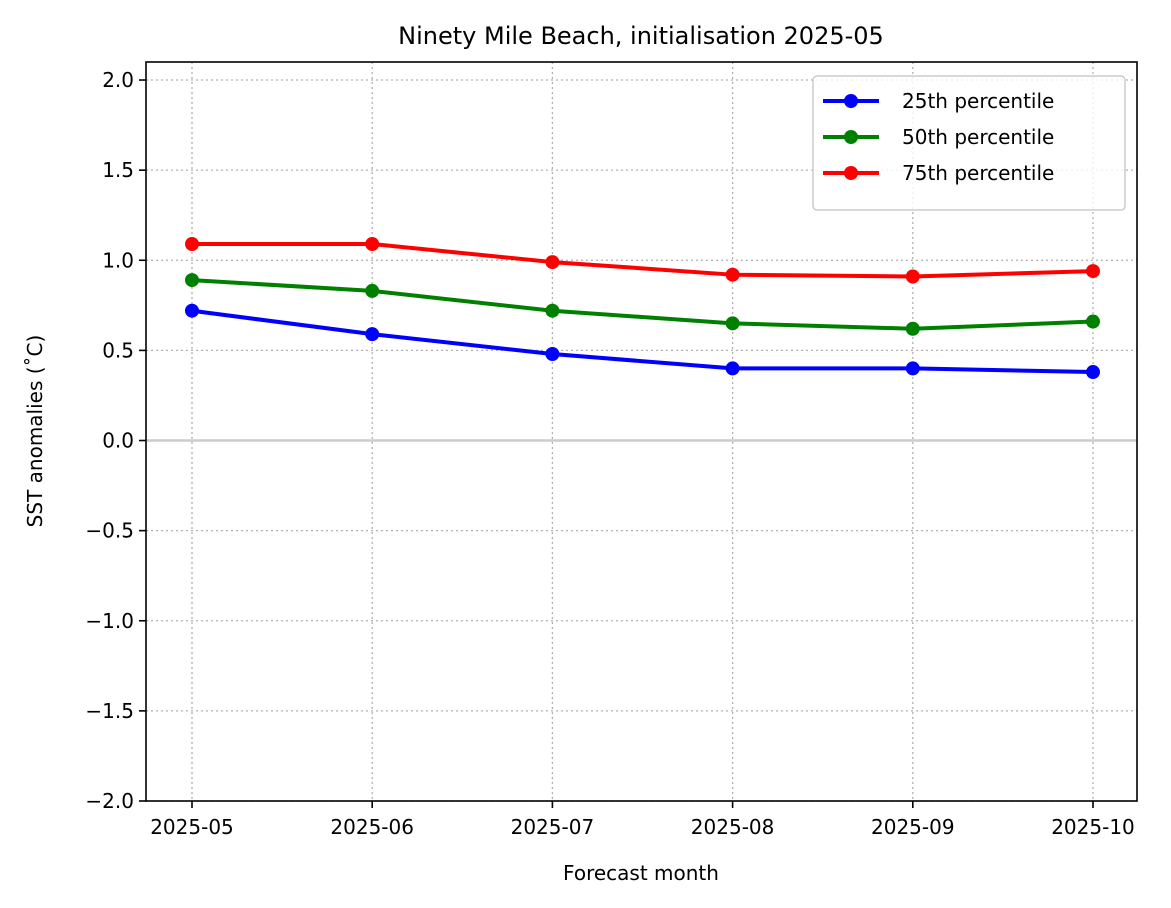  I want to click on legend-label: 75th percentile, so click(978, 173).